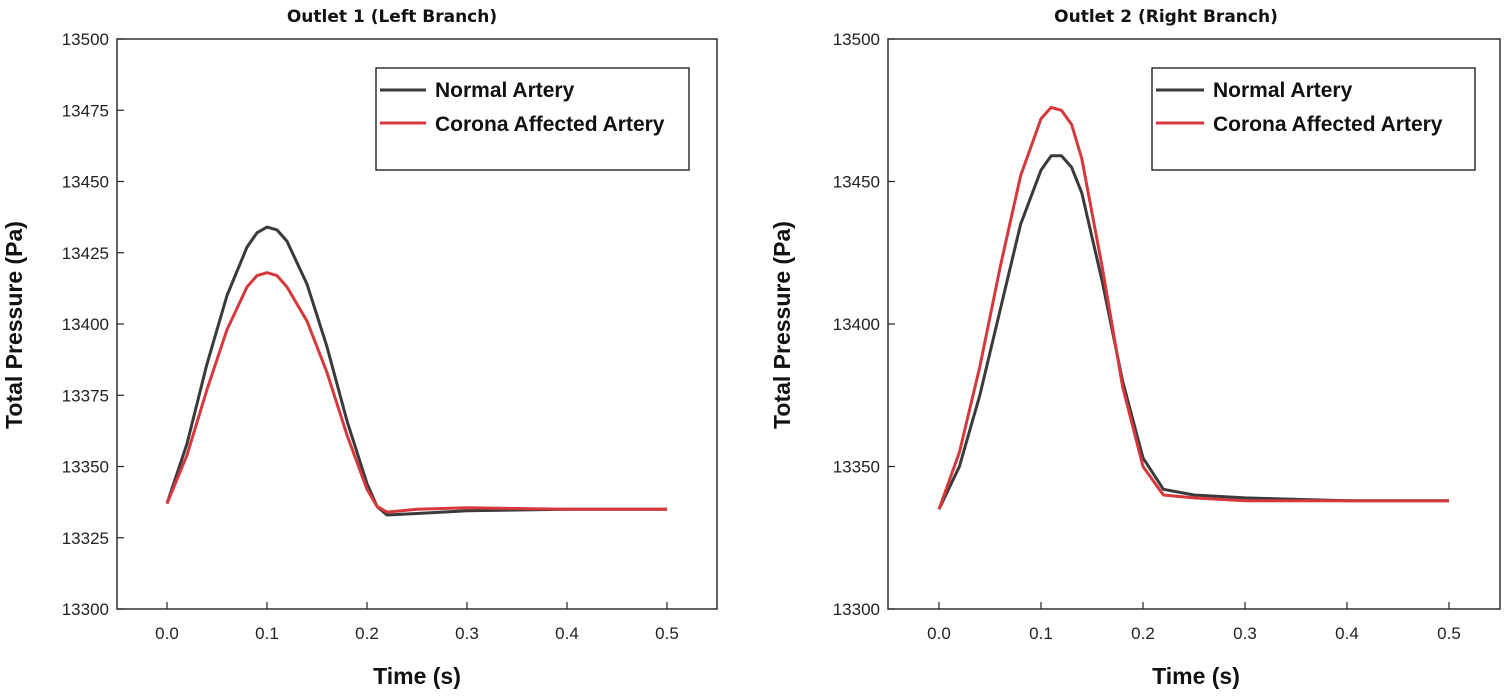 The image size is (1505, 697). Describe the element at coordinates (85, 253) in the screenshot. I see `y-tick-label: 13425` at that location.